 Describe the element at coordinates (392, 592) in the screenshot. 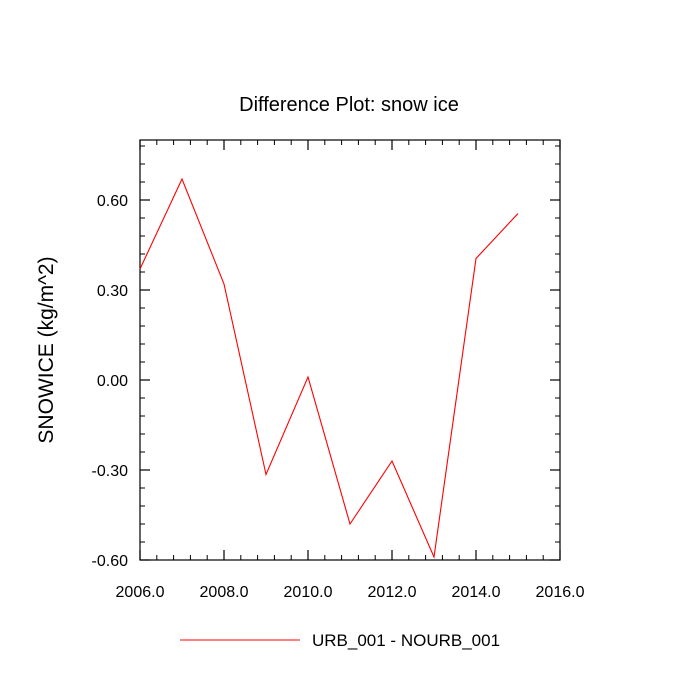

I see `x-tick-label: 2012.0` at that location.